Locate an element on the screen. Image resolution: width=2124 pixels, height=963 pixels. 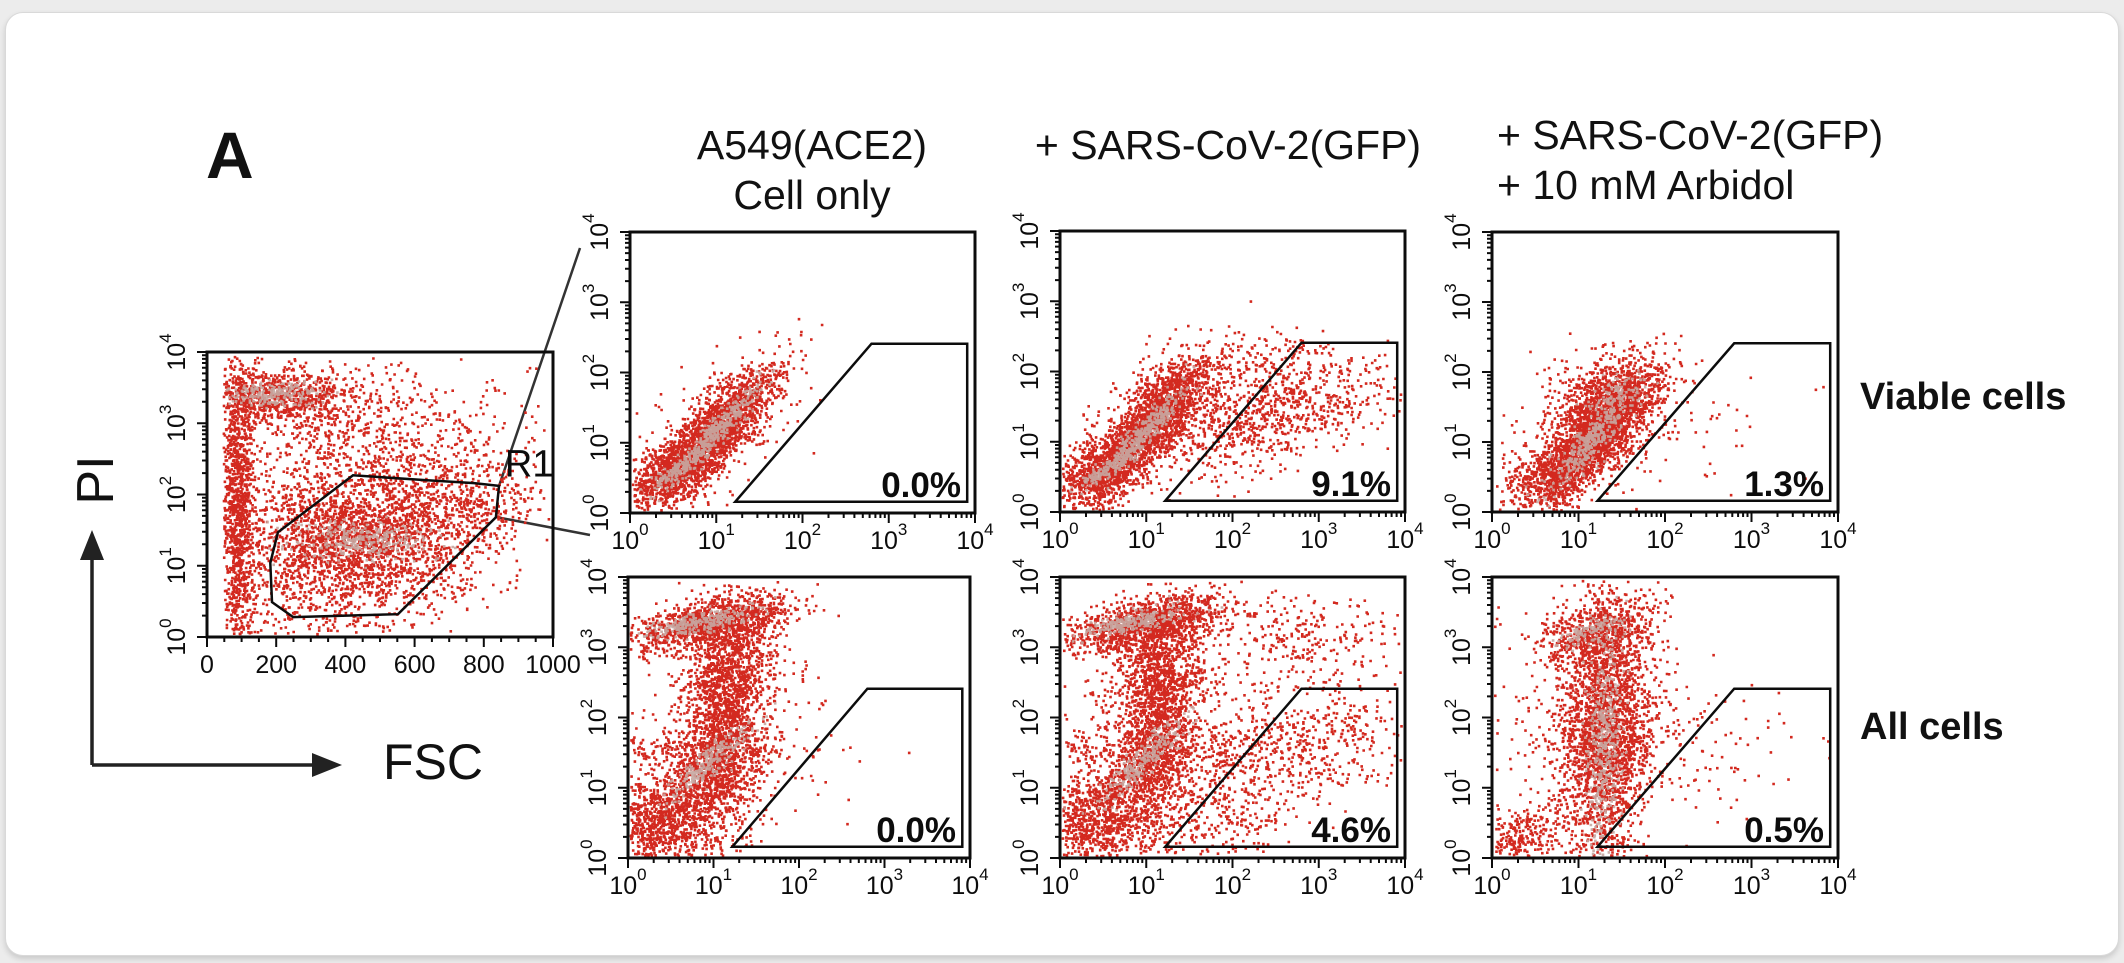
flow-plot-viable-arbidol: 10⁰ 10¹ 10² 10³ 10⁴ 10⁰ 10¹ 10² 10³ 10⁴ 1.3% is located at coordinates (1655, 381).